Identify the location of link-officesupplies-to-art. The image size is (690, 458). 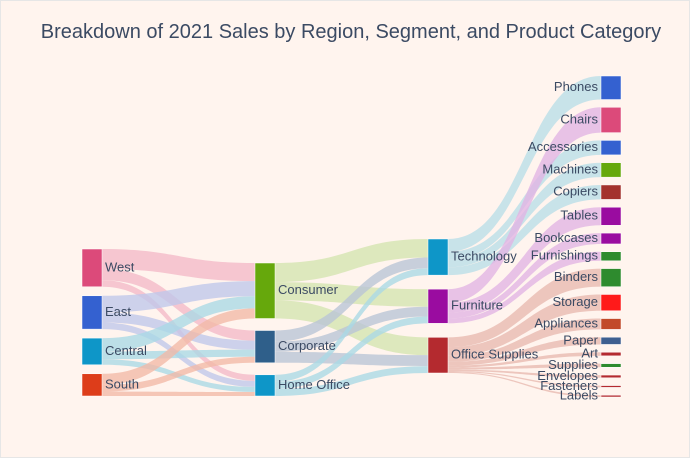
(524, 360).